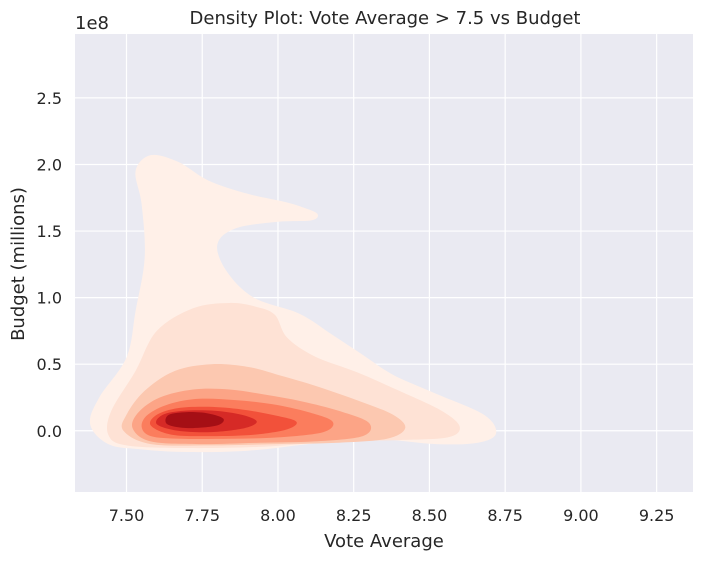 This screenshot has width=704, height=561. What do you see at coordinates (18, 264) in the screenshot?
I see `y-axis-label: Budget (millions)` at bounding box center [18, 264].